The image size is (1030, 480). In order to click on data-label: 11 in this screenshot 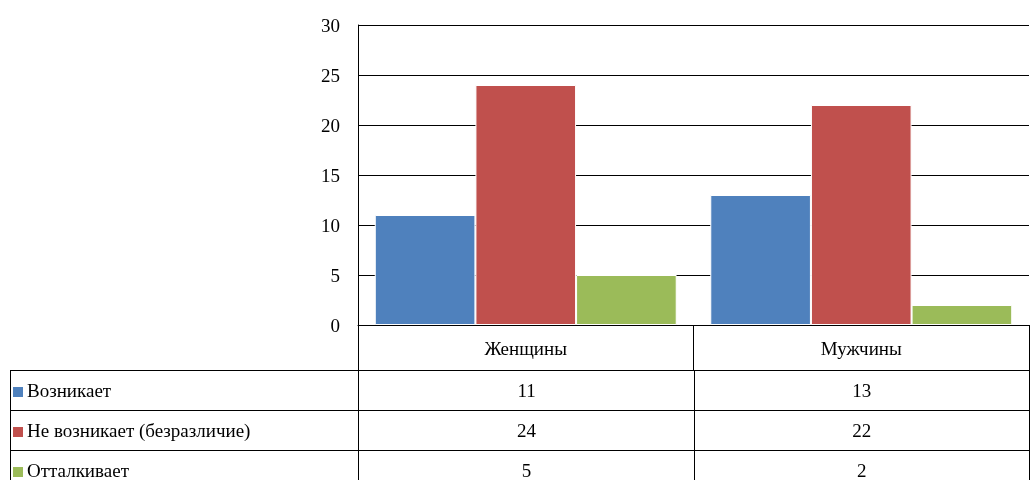, I will do `click(526, 390)`.